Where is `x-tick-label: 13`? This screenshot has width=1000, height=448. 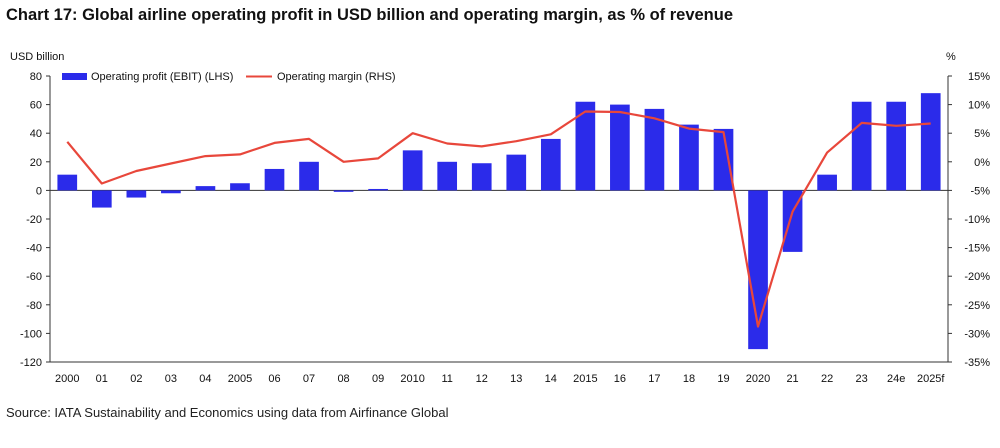
x-tick-label: 13 is located at coordinates (516, 379).